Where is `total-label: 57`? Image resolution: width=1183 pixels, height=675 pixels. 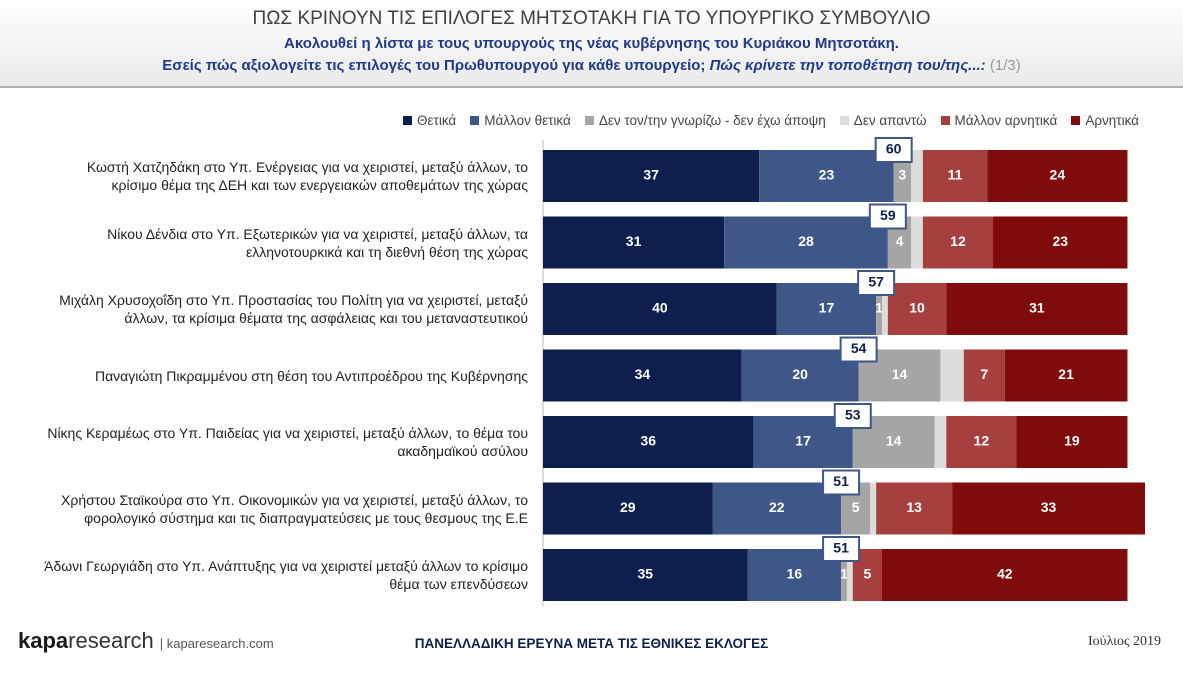 total-label: 57 is located at coordinates (876, 282).